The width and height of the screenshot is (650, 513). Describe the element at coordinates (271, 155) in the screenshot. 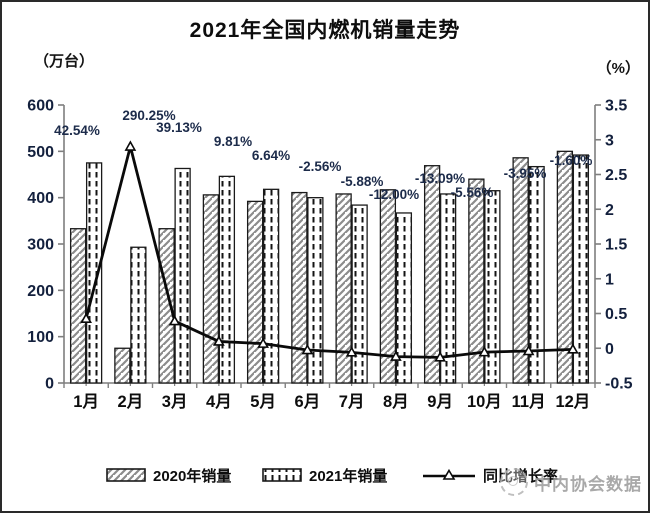

I see `growth-label-5月: 6.64%` at that location.